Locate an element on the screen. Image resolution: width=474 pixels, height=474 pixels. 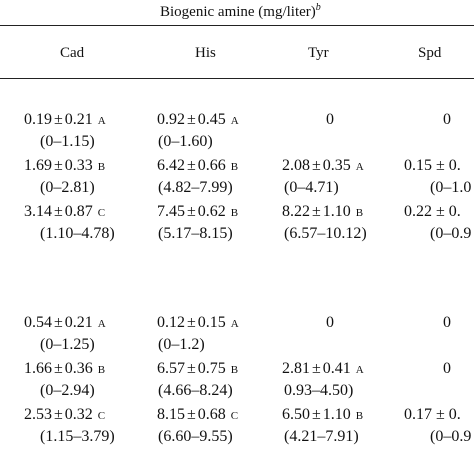
mean-value: 2.81 is located at coordinates (296, 368).